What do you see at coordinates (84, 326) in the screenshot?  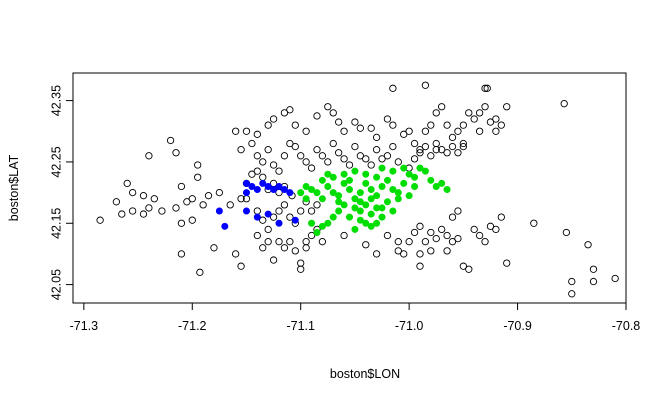 I see `x-tick-label: -71.3` at bounding box center [84, 326].